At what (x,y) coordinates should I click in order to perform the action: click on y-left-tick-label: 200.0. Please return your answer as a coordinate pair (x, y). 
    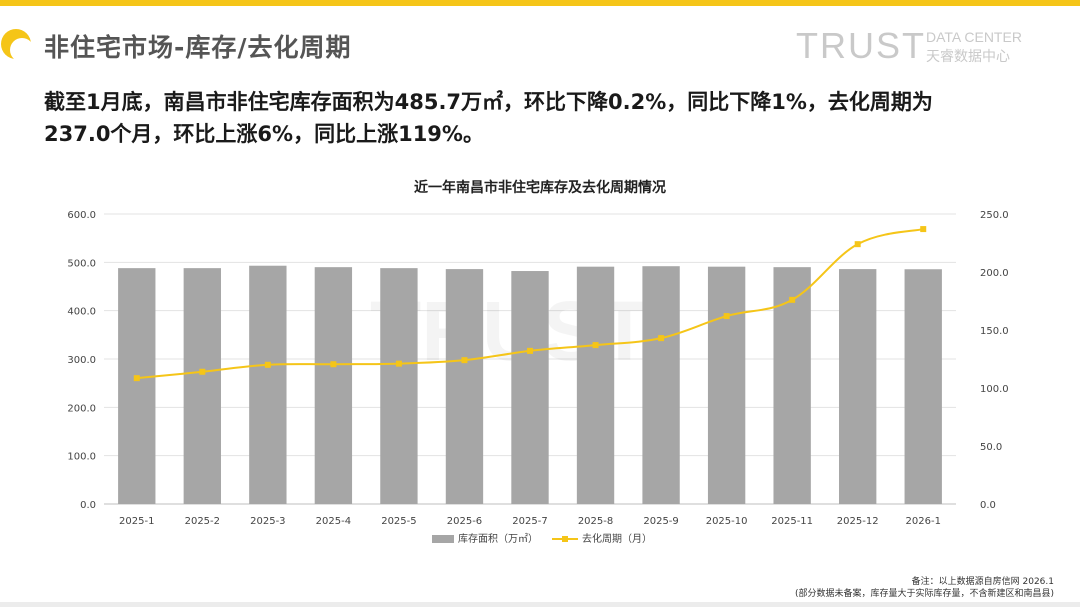
    Looking at the image, I should click on (81, 408).